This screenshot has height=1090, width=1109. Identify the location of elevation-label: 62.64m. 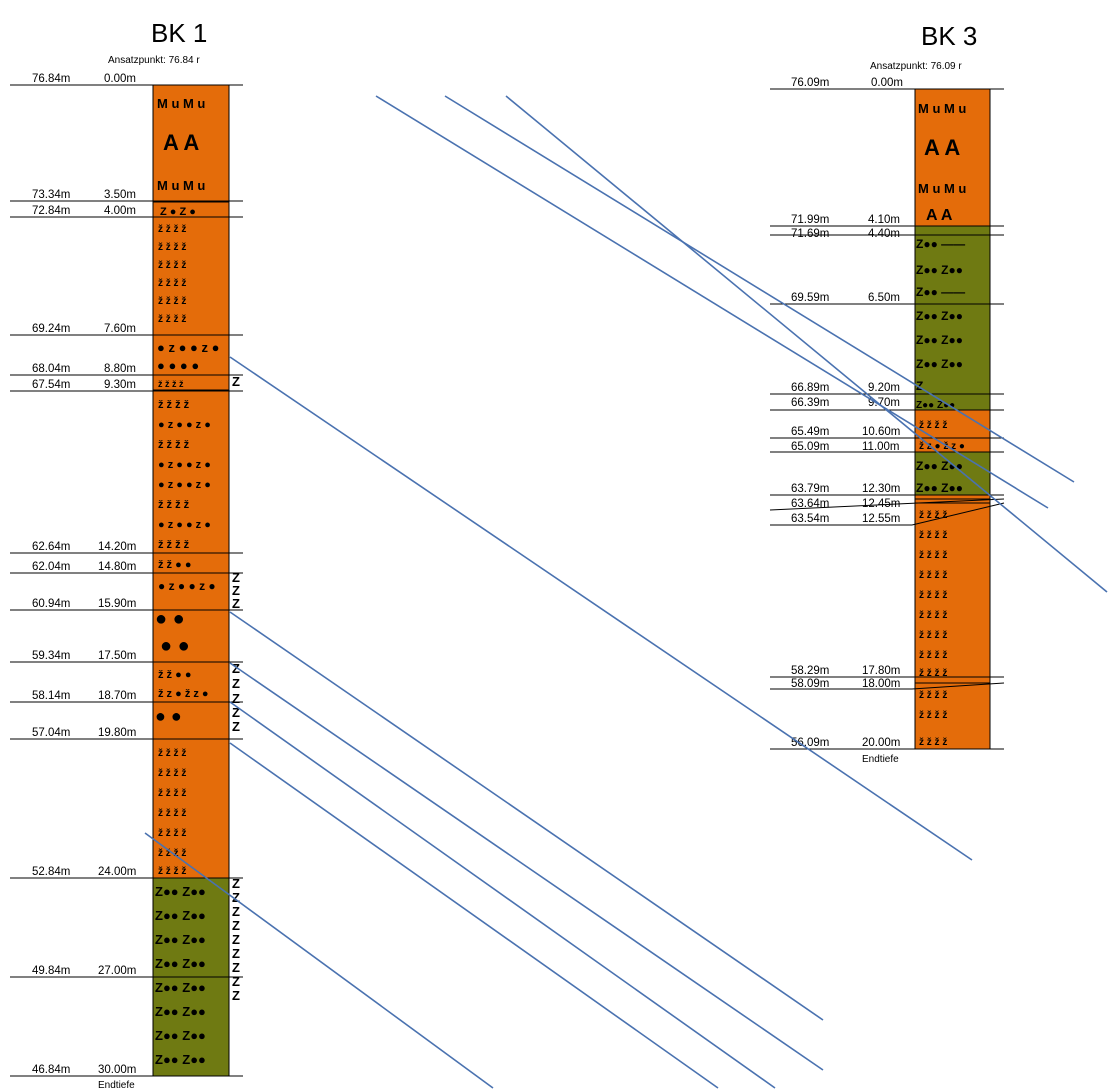
(51, 547).